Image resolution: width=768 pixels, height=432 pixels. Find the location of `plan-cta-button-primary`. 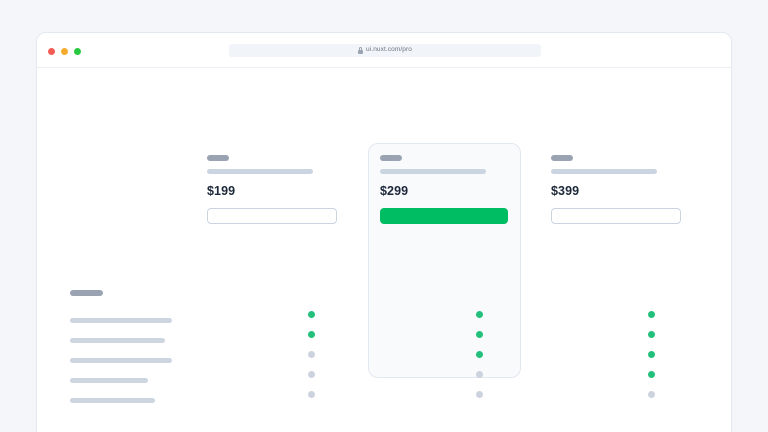

plan-cta-button-primary is located at coordinates (444, 216).